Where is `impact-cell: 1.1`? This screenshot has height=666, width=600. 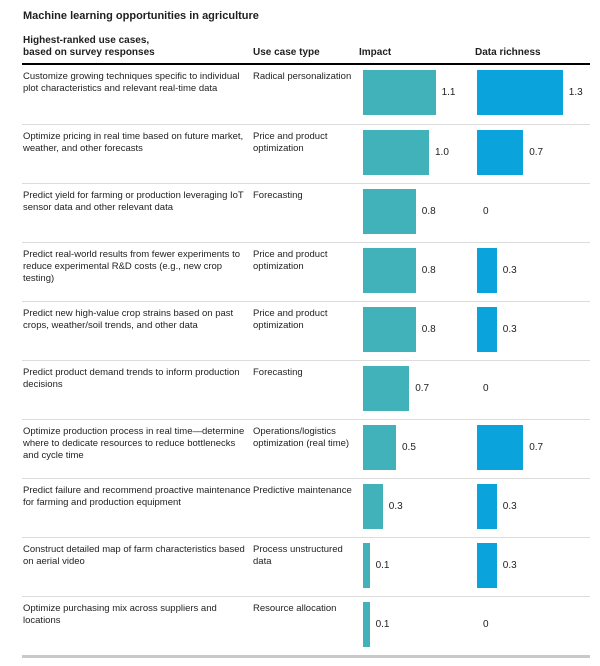 impact-cell: 1.1 is located at coordinates (417, 92).